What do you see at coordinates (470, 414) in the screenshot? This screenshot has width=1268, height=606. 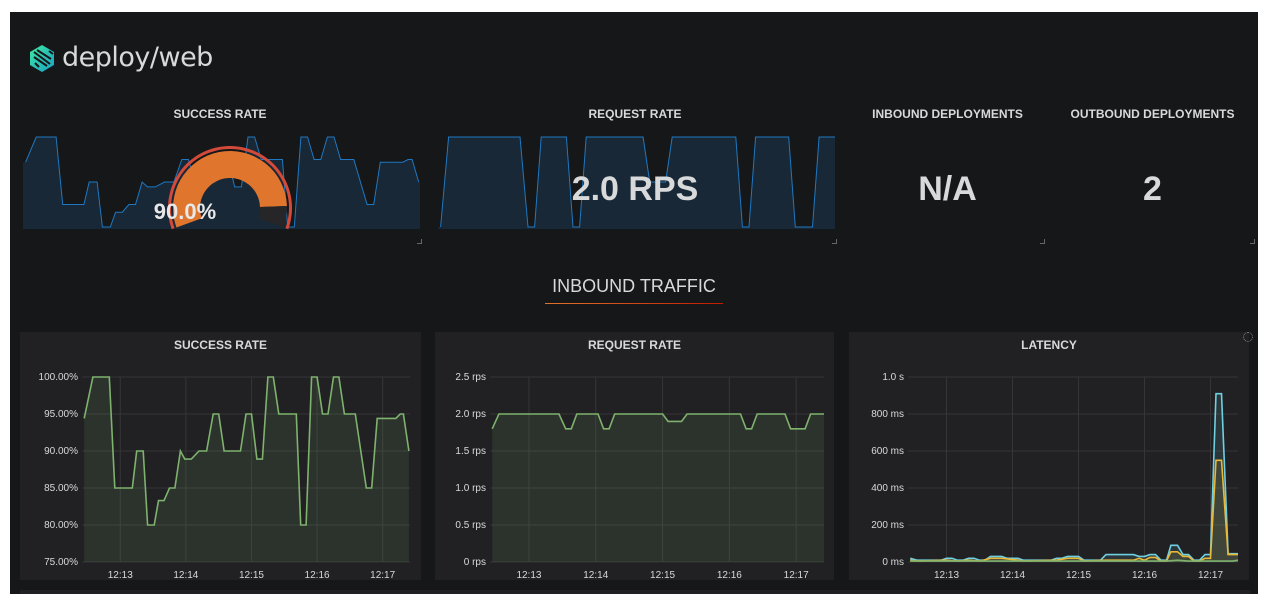 I see `y-tick-label: 2.0 rps` at bounding box center [470, 414].